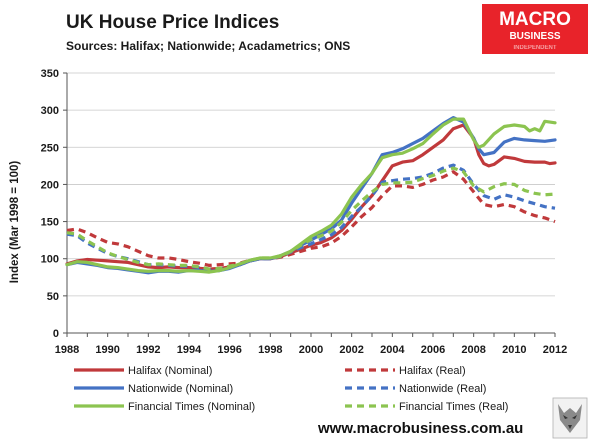 Image resolution: width=591 pixels, height=443 pixels. I want to click on x-tick-label: 1988, so click(67, 350).